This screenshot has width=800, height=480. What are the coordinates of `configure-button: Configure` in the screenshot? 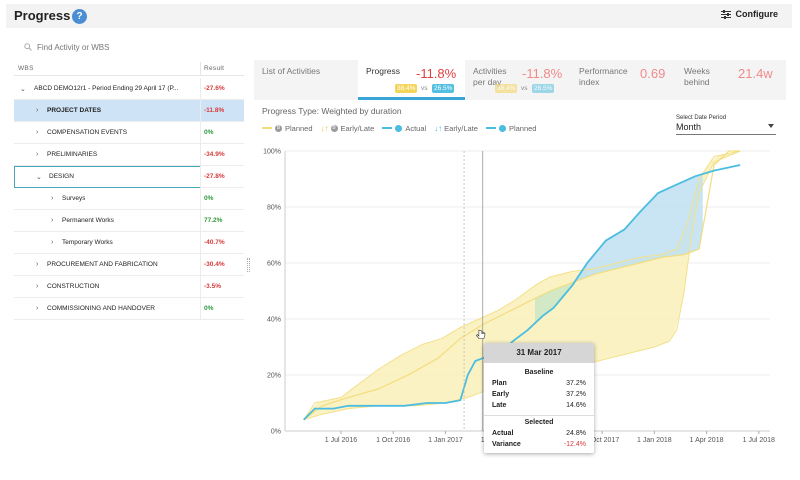 It's located at (749, 14).